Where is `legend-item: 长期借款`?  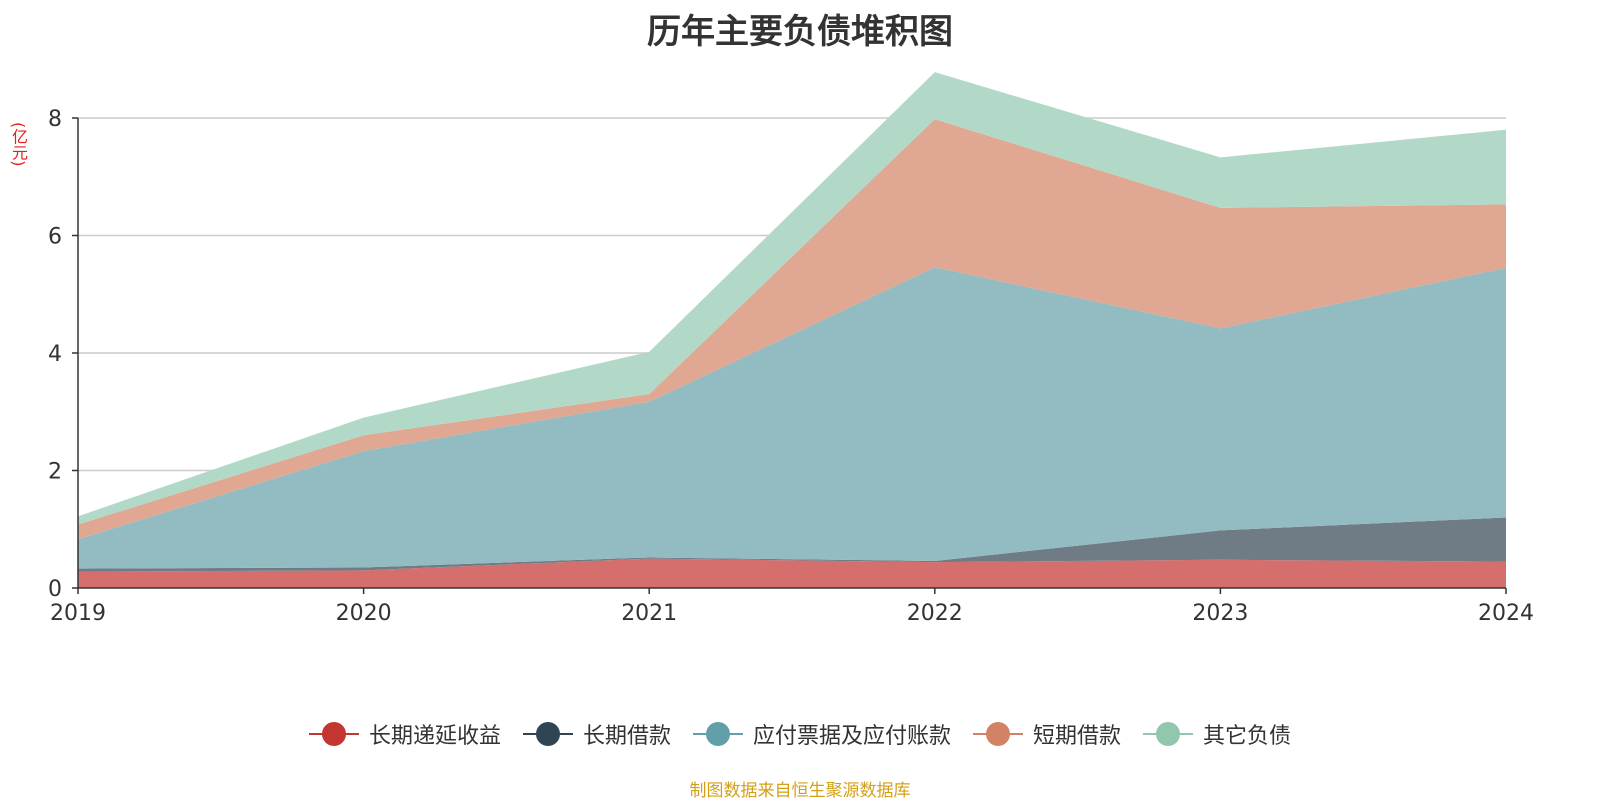 legend-item: 长期借款 is located at coordinates (596, 734).